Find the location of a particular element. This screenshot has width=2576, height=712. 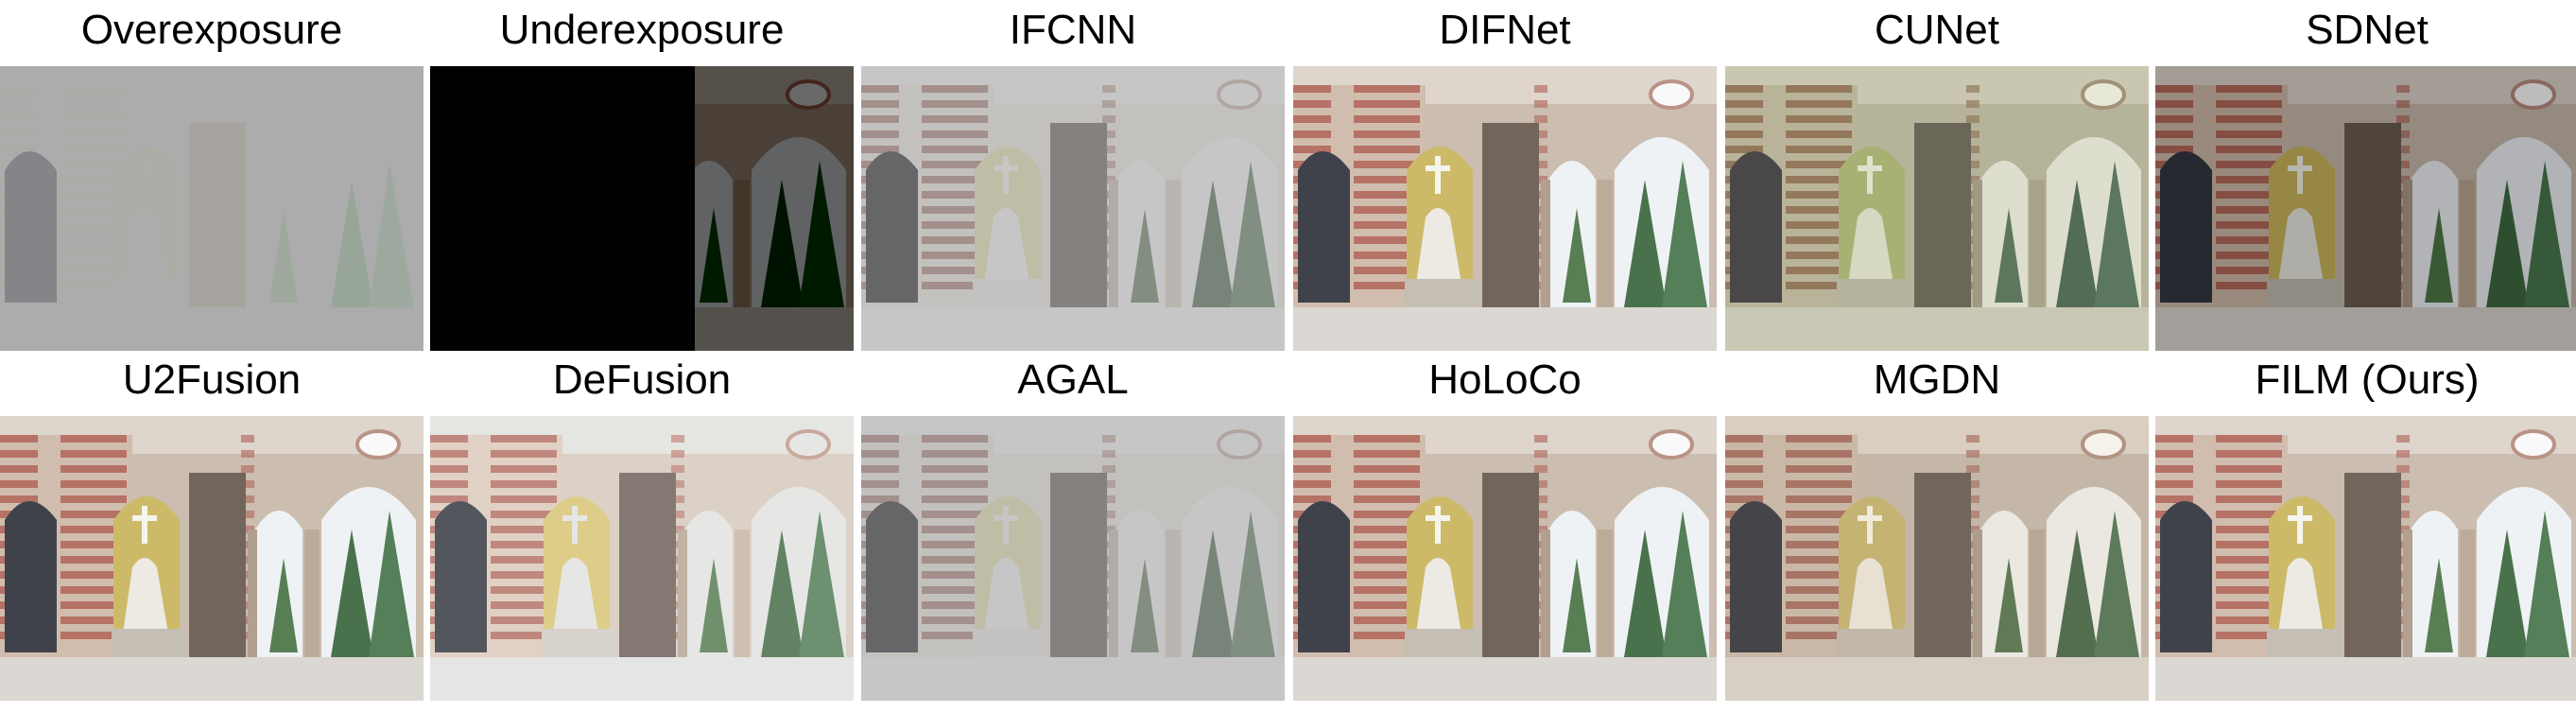

photo-u2fusion is located at coordinates (212, 559).